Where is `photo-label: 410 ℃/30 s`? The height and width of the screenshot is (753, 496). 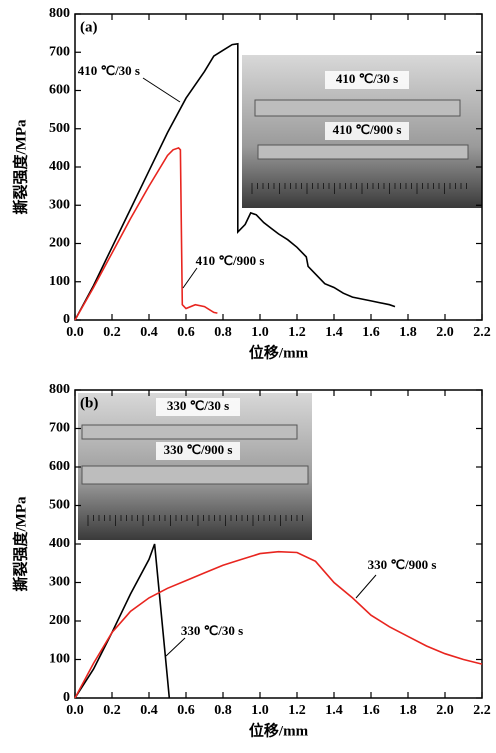 photo-label: 410 ℃/30 s is located at coordinates (367, 78).